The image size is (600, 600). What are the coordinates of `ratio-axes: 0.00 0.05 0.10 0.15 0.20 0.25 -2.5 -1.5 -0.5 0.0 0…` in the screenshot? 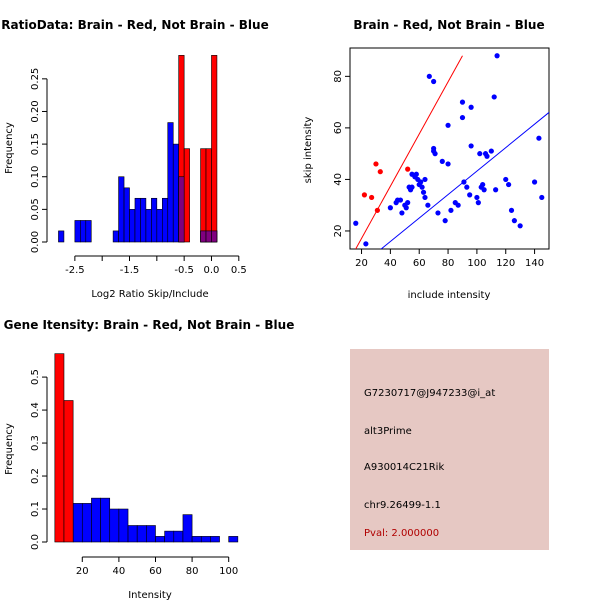 It's located at (138, 172).